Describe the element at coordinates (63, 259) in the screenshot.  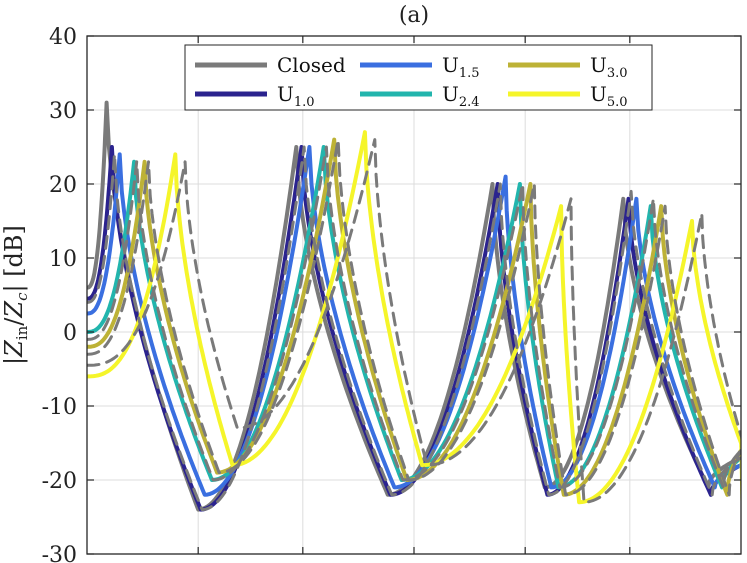
I see `y-tick-label: 10` at that location.